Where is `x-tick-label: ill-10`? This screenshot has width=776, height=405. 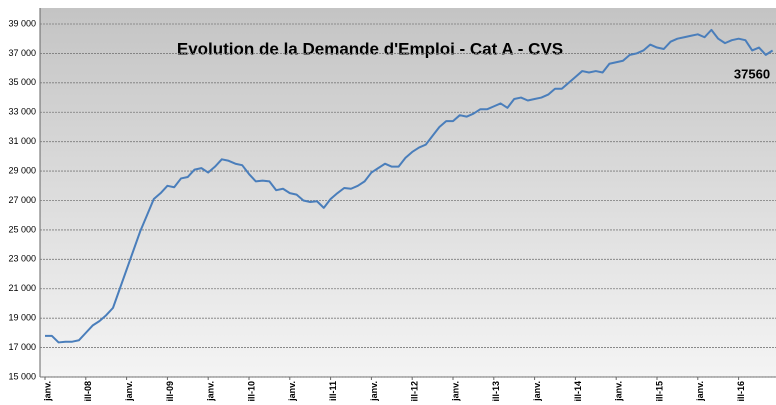 x-tick-label: ill-10 is located at coordinates (251, 391).